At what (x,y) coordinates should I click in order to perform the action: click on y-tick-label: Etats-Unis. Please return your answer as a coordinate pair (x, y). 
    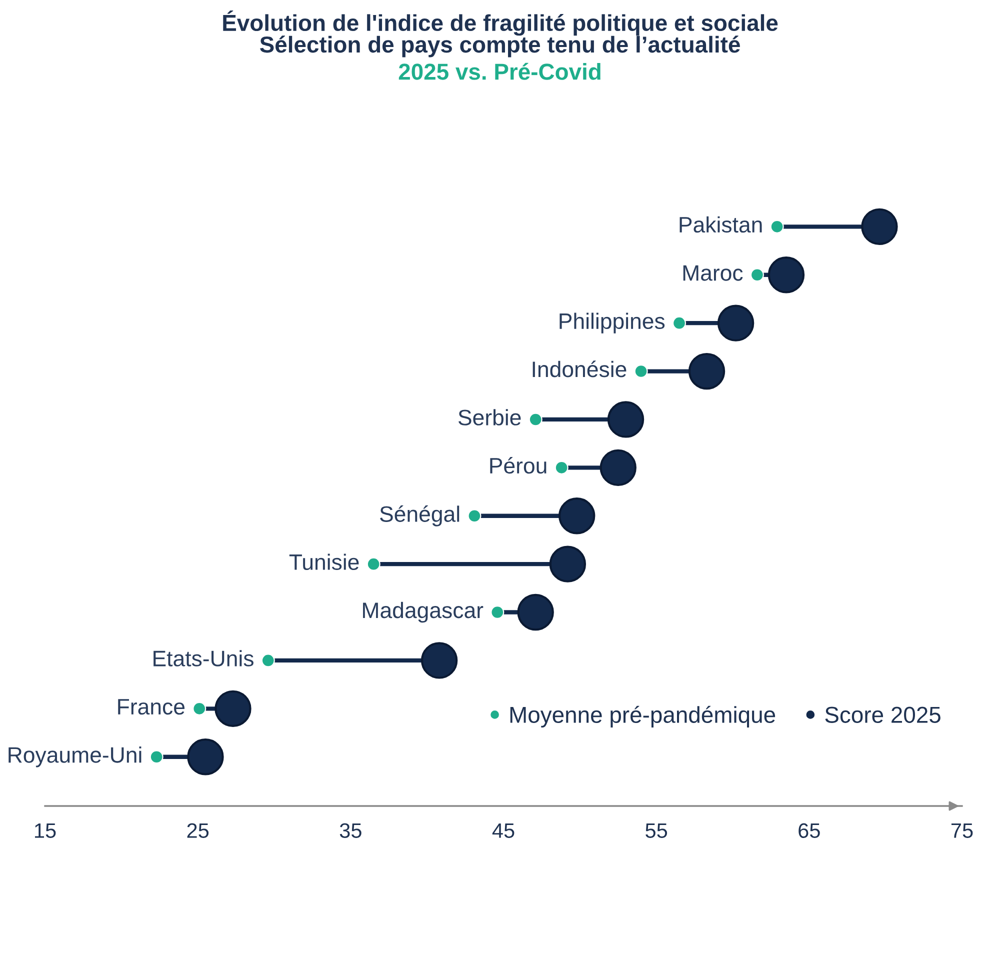
    Looking at the image, I should click on (204, 658).